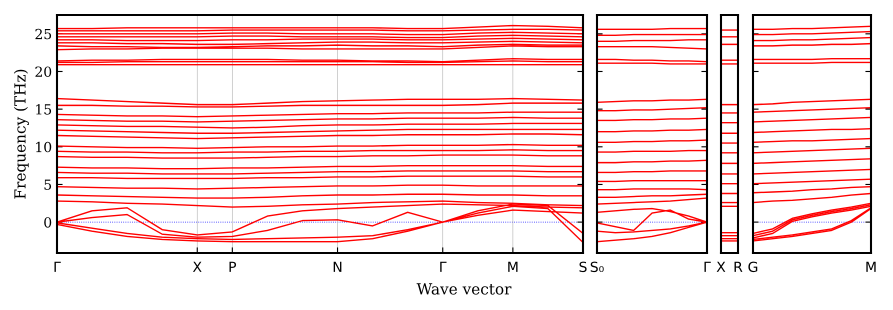 This screenshot has height=310, width=893. I want to click on y-tick-label: 15, so click(44, 109).